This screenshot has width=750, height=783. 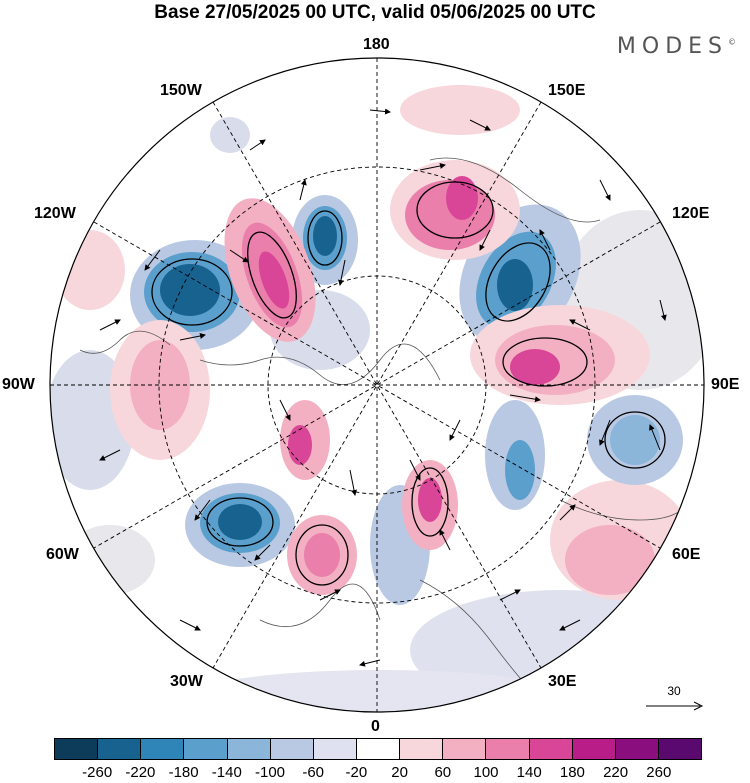 What do you see at coordinates (732, 42) in the screenshot?
I see `brand-mark: ©` at bounding box center [732, 42].